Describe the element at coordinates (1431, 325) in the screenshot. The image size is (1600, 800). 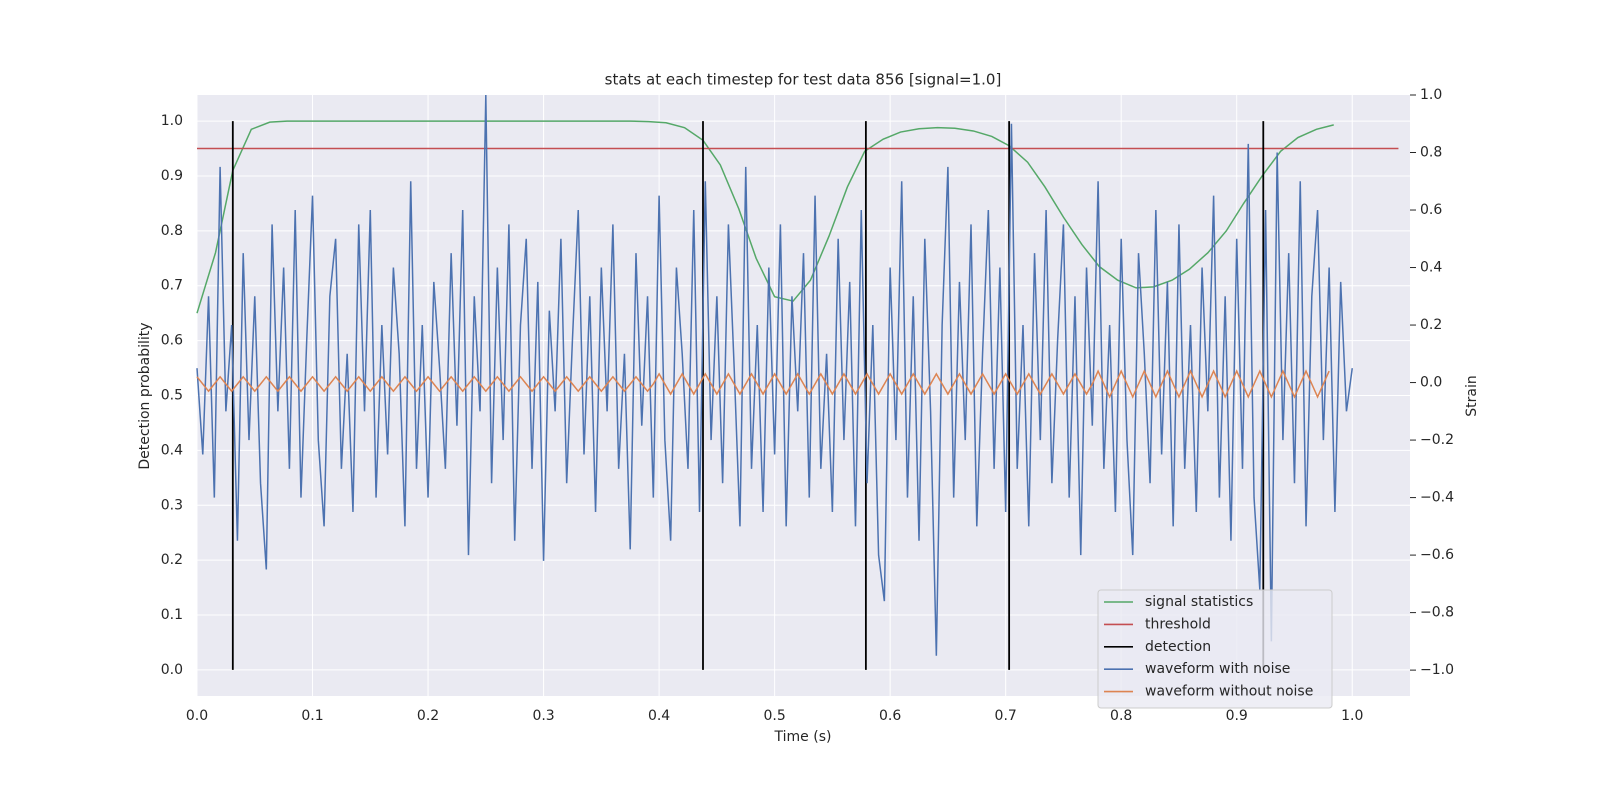
I see `y2-tick-label: 0.2` at that location.